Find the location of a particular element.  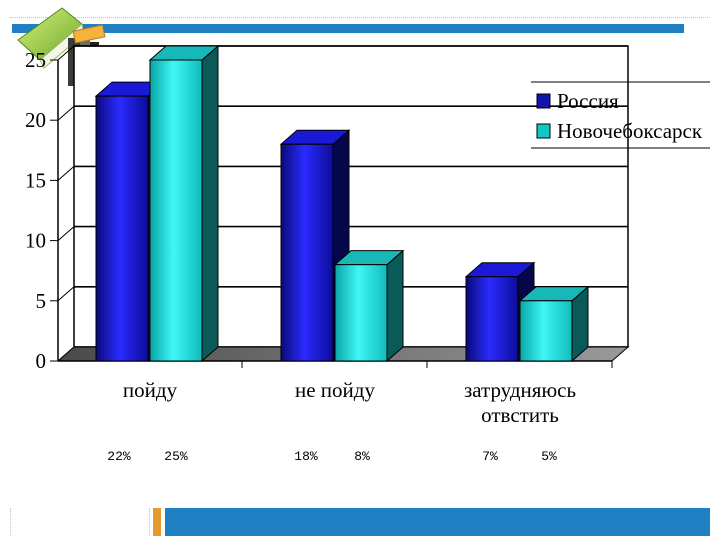

percent-label-novocheb-go: 25% is located at coordinates (176, 456).